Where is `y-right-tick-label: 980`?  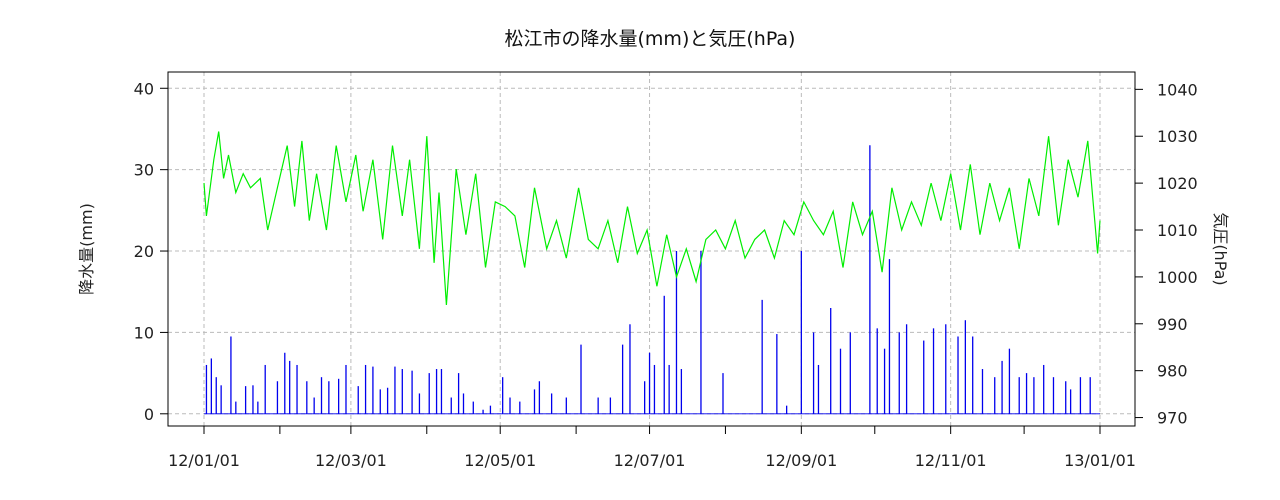 y-right-tick-label: 980 is located at coordinates (1172, 371).